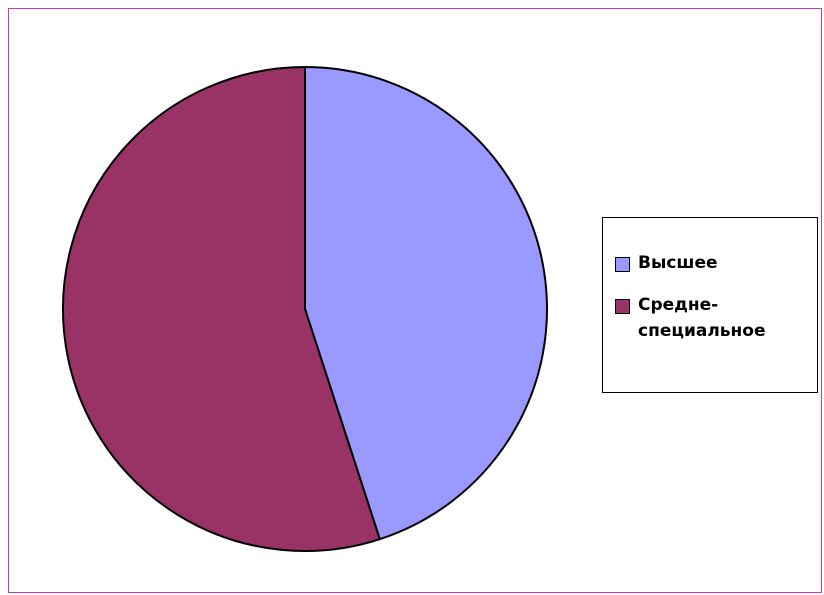 This screenshot has width=824, height=595. What do you see at coordinates (702, 318) in the screenshot?
I see `legend-label: Средне-специальное` at bounding box center [702, 318].